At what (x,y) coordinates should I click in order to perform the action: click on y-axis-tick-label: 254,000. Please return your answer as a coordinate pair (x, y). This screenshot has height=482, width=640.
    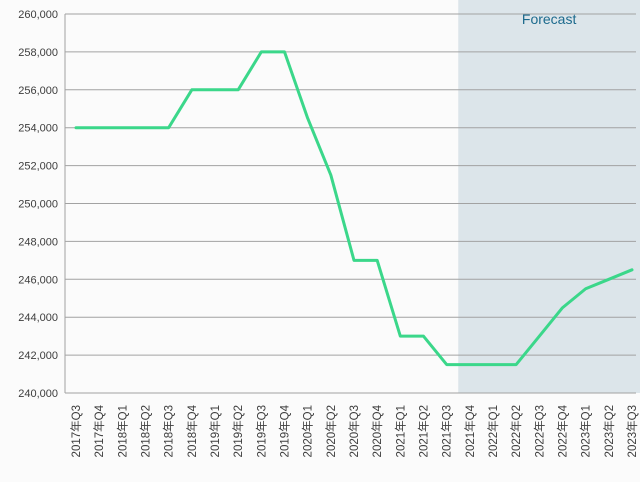
    Looking at the image, I should click on (38, 129).